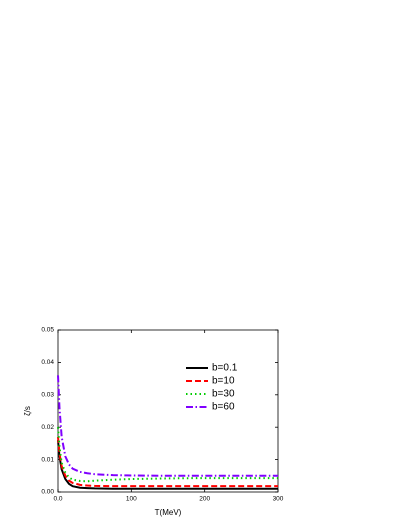 This screenshot has height=529, width=409. What do you see at coordinates (223, 407) in the screenshot?
I see `legend-label: b=60` at bounding box center [223, 407].